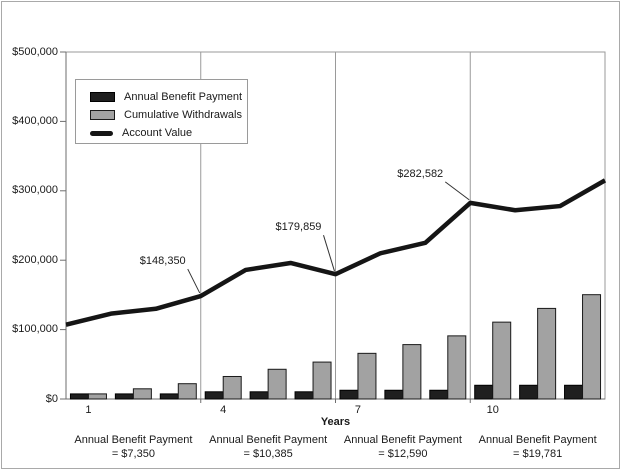  Describe the element at coordinates (358, 410) in the screenshot. I see `x-axis-label: 7` at that location.